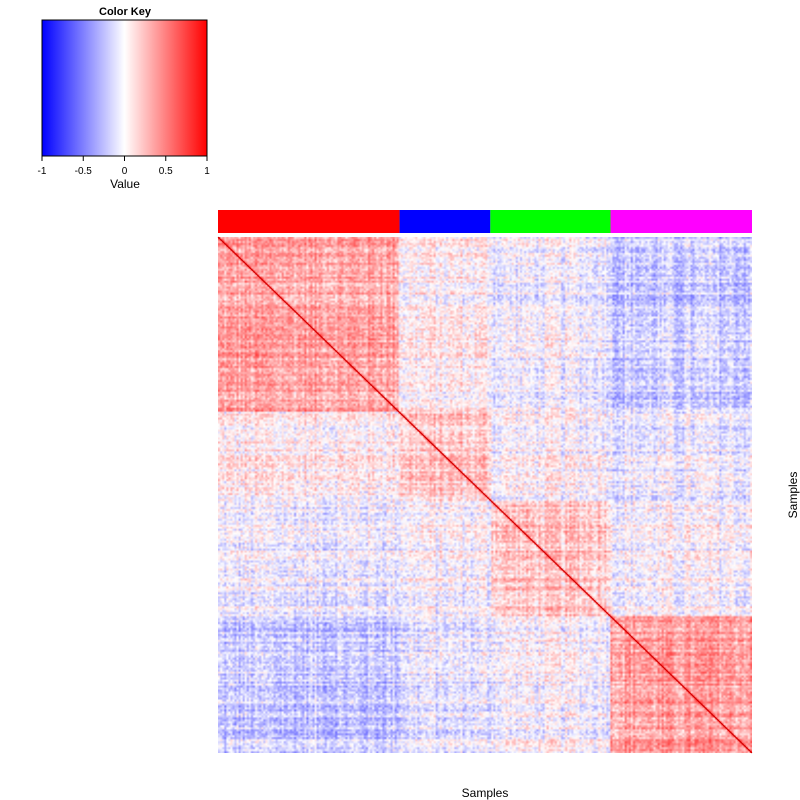  I want to click on group-color-bar, so click(485, 221).